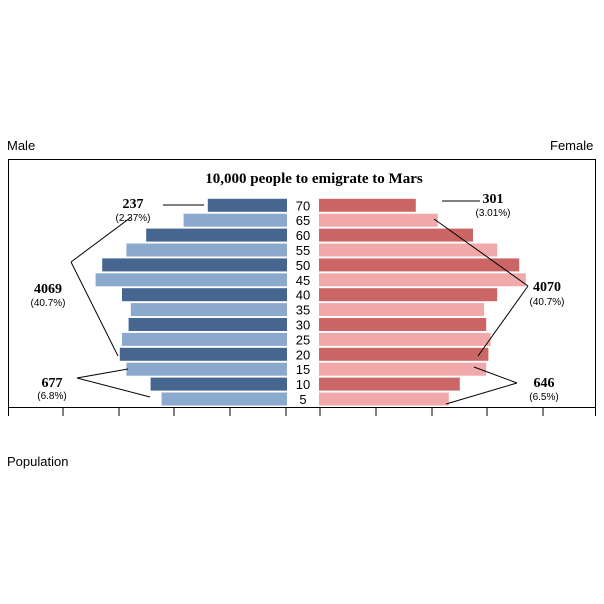 The width and height of the screenshot is (604, 604). I want to click on age-label-10: 10, so click(303, 384).